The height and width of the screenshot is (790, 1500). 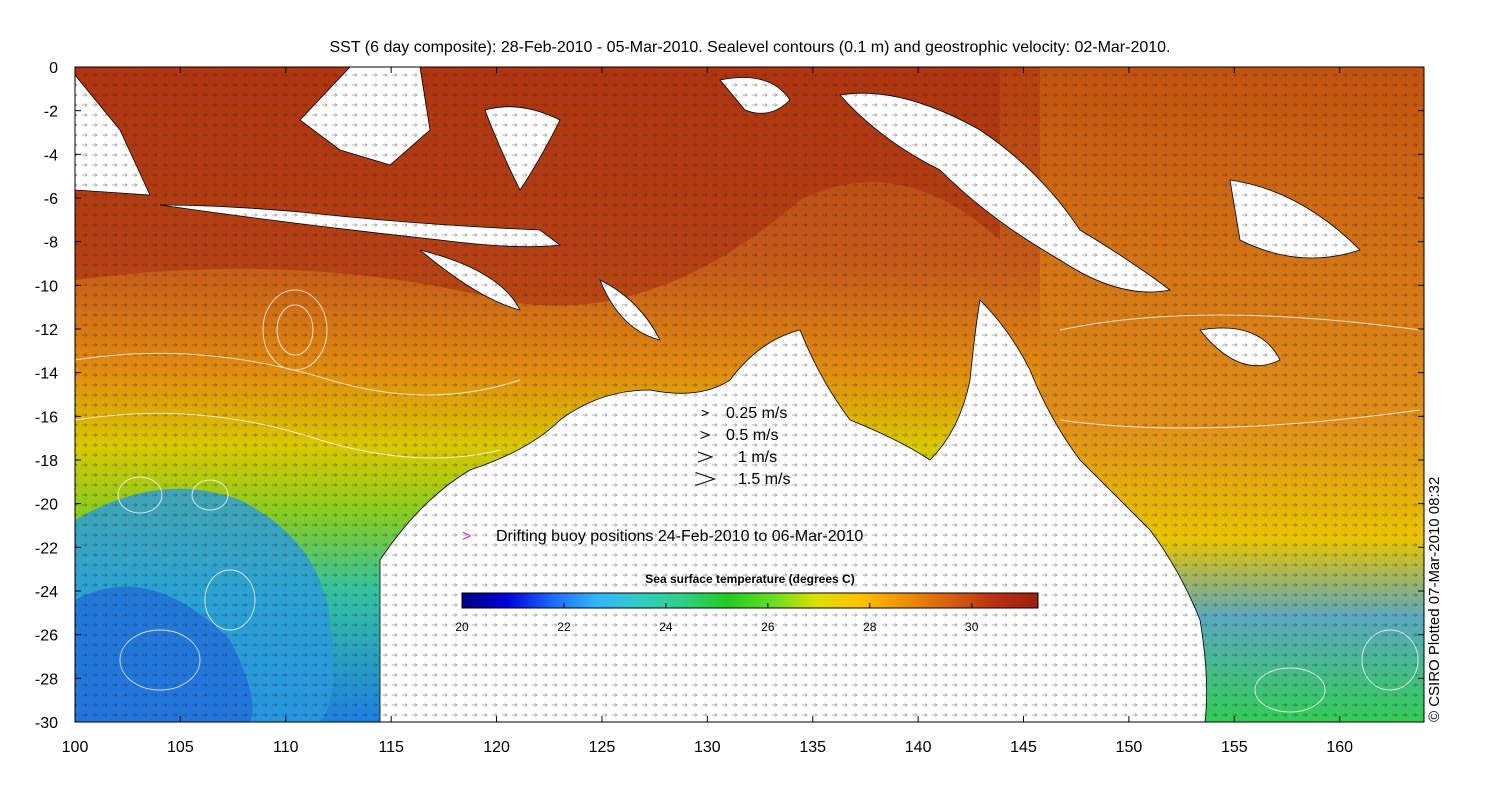 I want to click on y-tick-label: -10, so click(x=46, y=286).